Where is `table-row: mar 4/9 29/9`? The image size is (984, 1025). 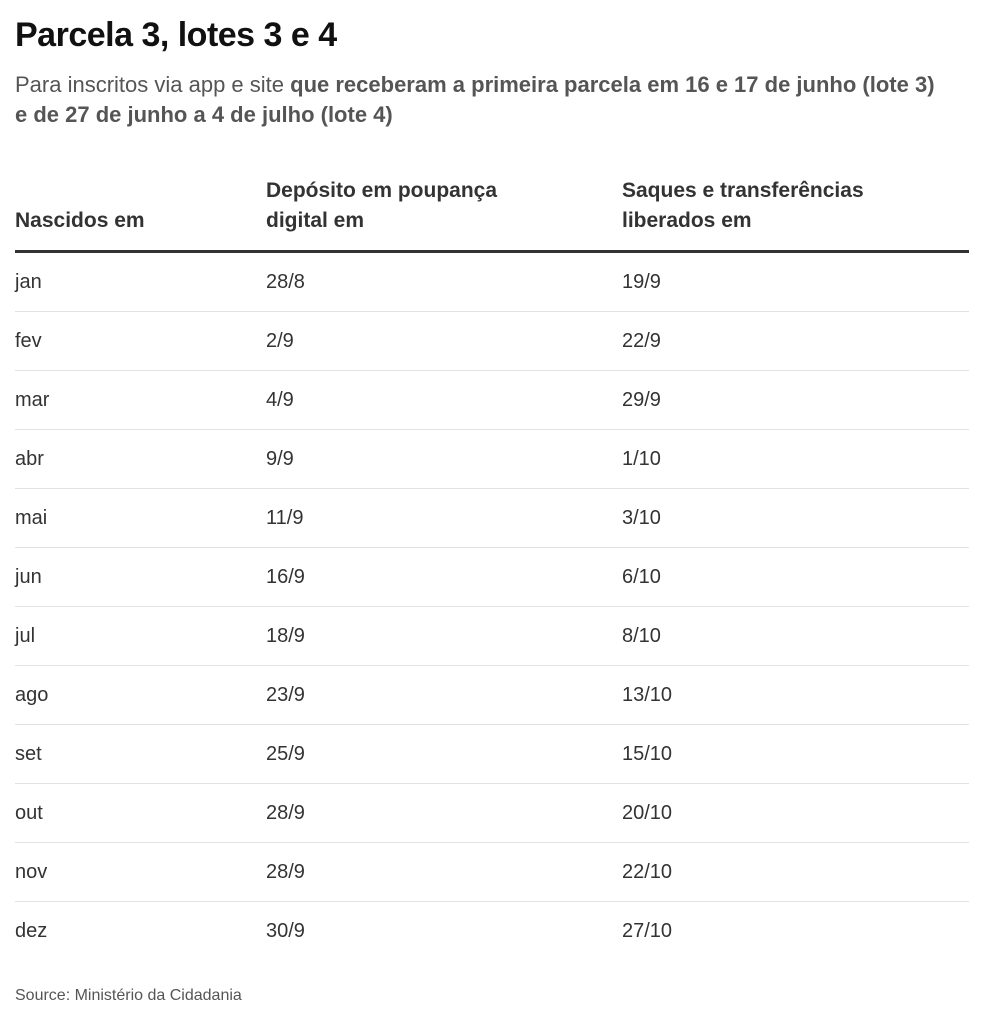 table-row: mar 4/9 29/9 is located at coordinates (492, 400).